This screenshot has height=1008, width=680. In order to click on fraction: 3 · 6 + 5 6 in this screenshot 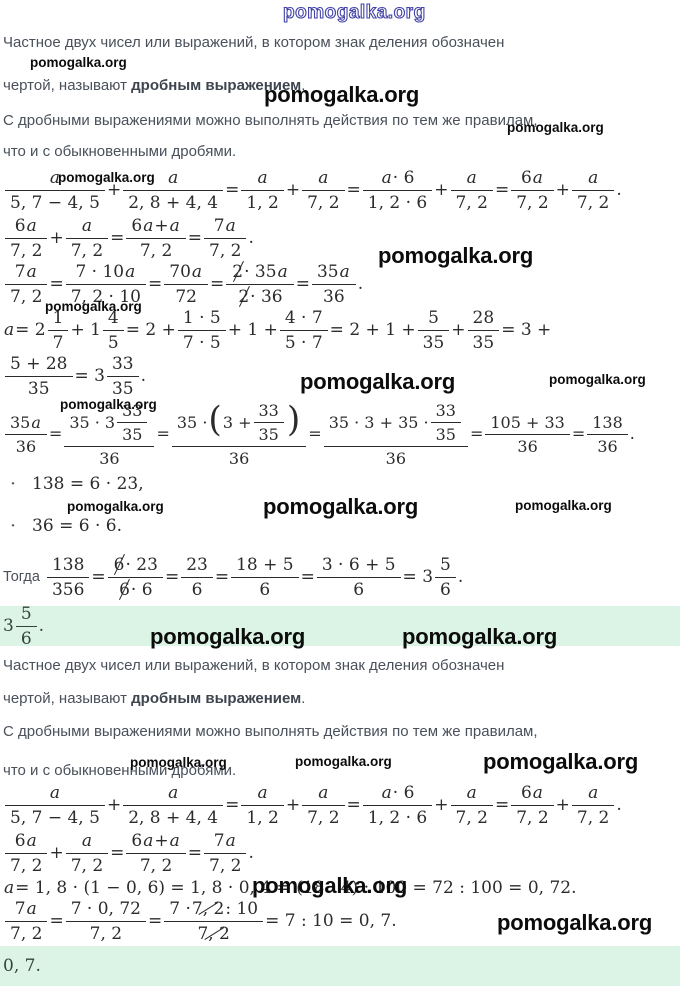, I will do `click(358, 577)`.